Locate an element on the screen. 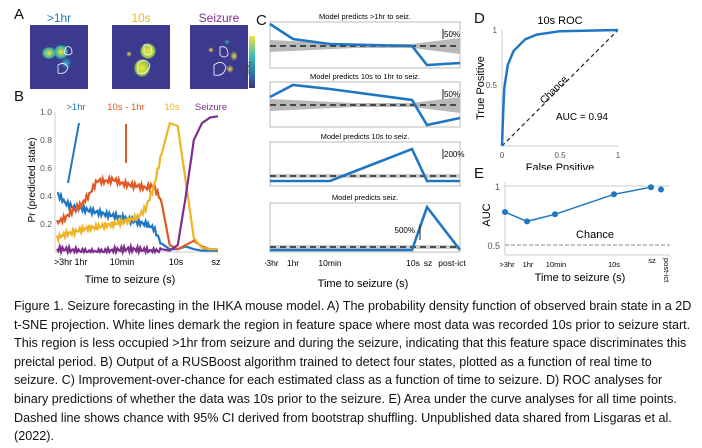 Image resolution: width=702 pixels, height=448 pixels. c-xtick: 10min is located at coordinates (329, 263).